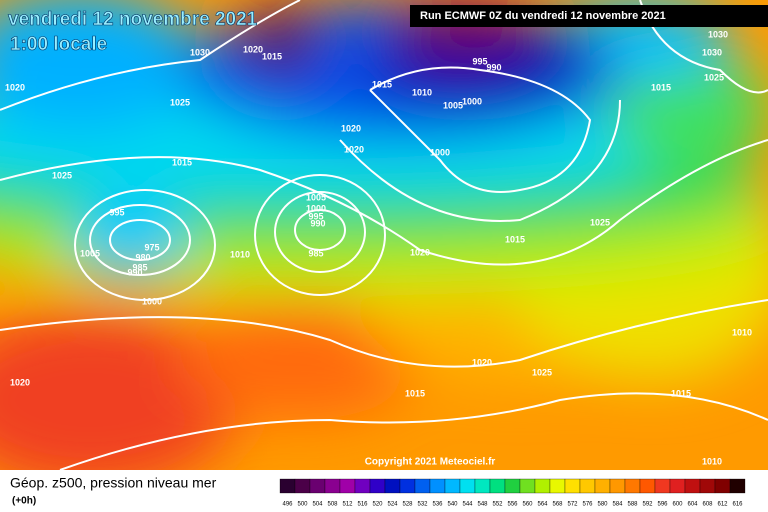 This screenshot has width=768, height=512. What do you see at coordinates (662, 505) in the screenshot?
I see `scale-label: 596` at bounding box center [662, 505].